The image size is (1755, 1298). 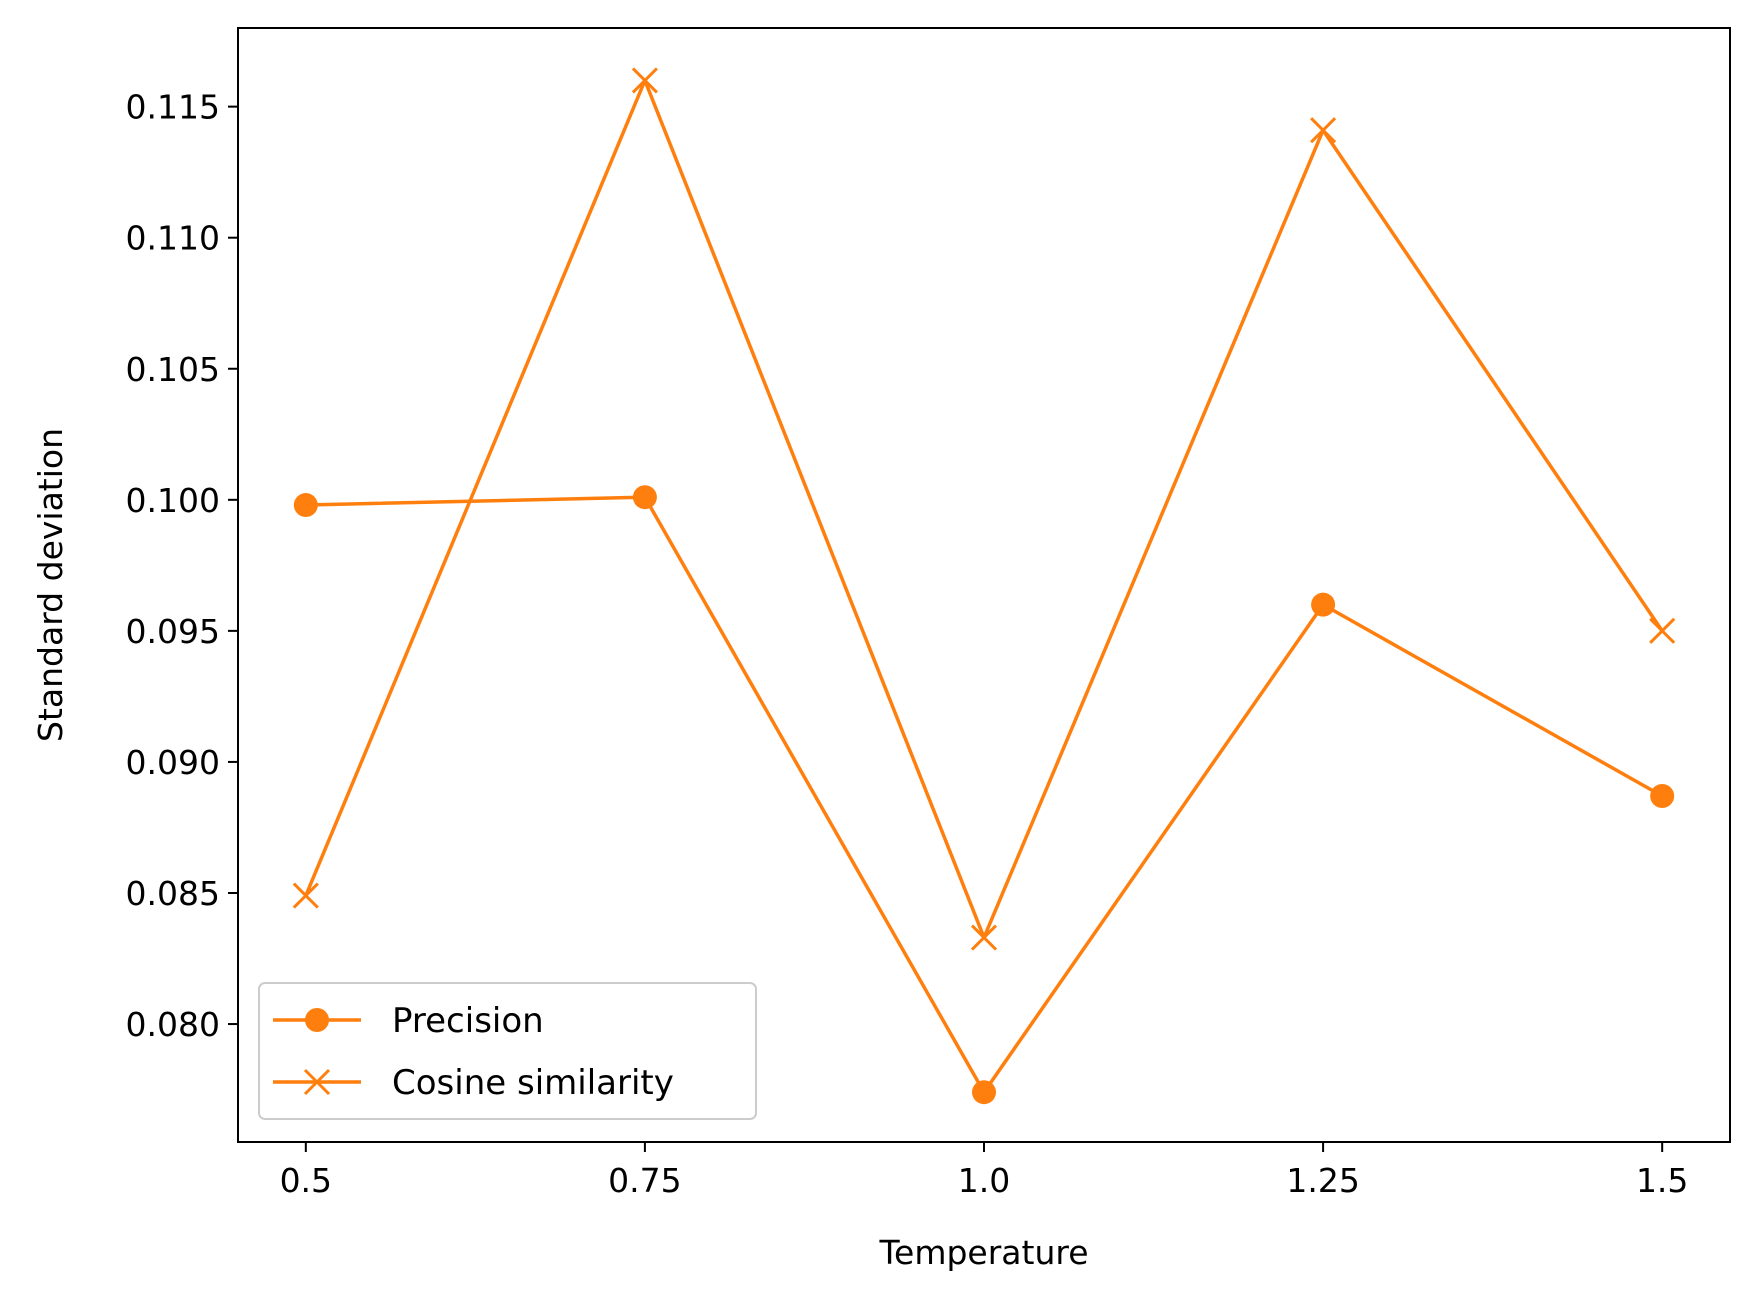 I want to click on legend-box, so click(x=507, y=1051).